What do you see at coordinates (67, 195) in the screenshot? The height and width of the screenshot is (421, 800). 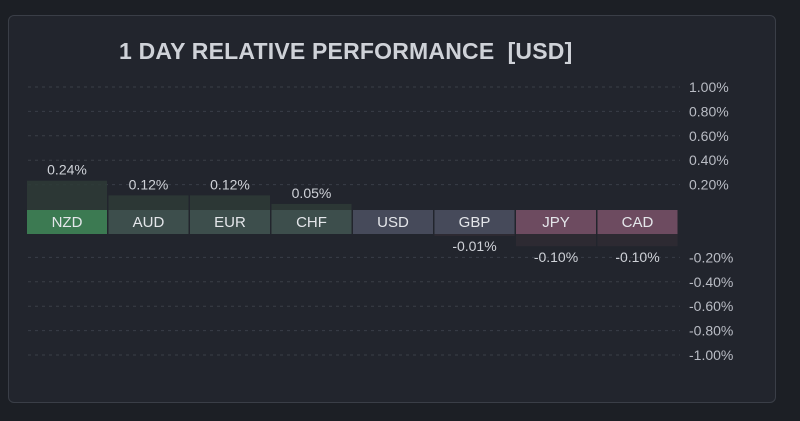 I see `bar-nzd` at bounding box center [67, 195].